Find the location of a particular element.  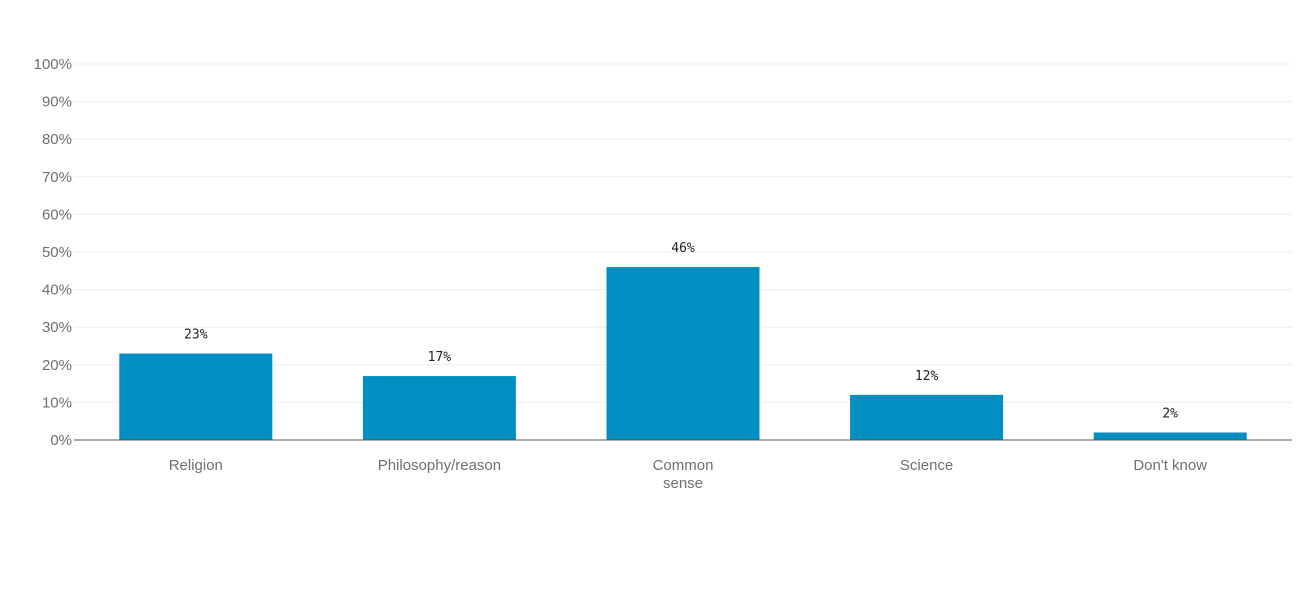

y-tick-label: 80% is located at coordinates (57, 139).